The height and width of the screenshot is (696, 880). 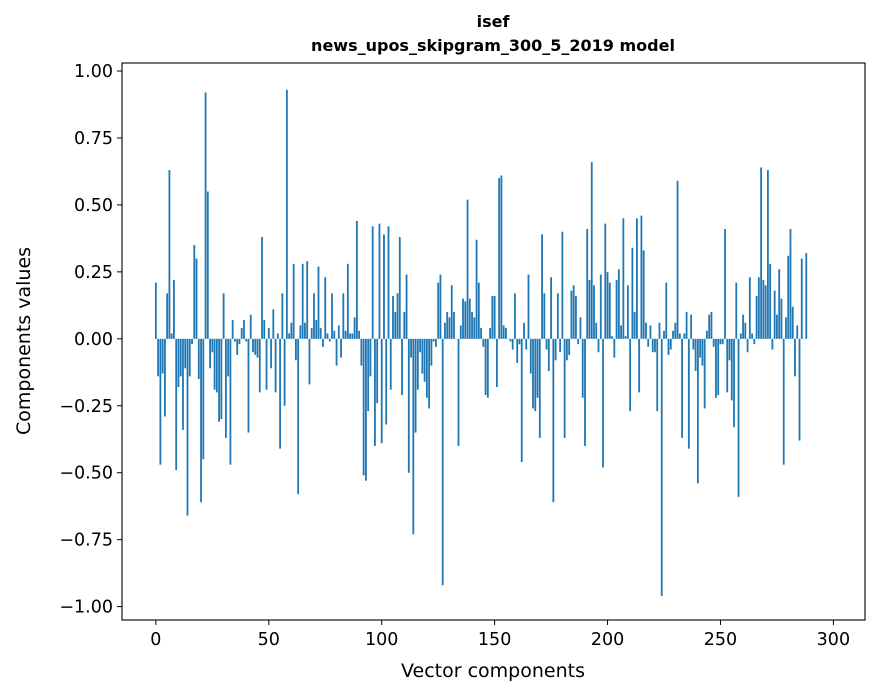 What do you see at coordinates (155, 640) in the screenshot?
I see `x-tick-label: 0` at bounding box center [155, 640].